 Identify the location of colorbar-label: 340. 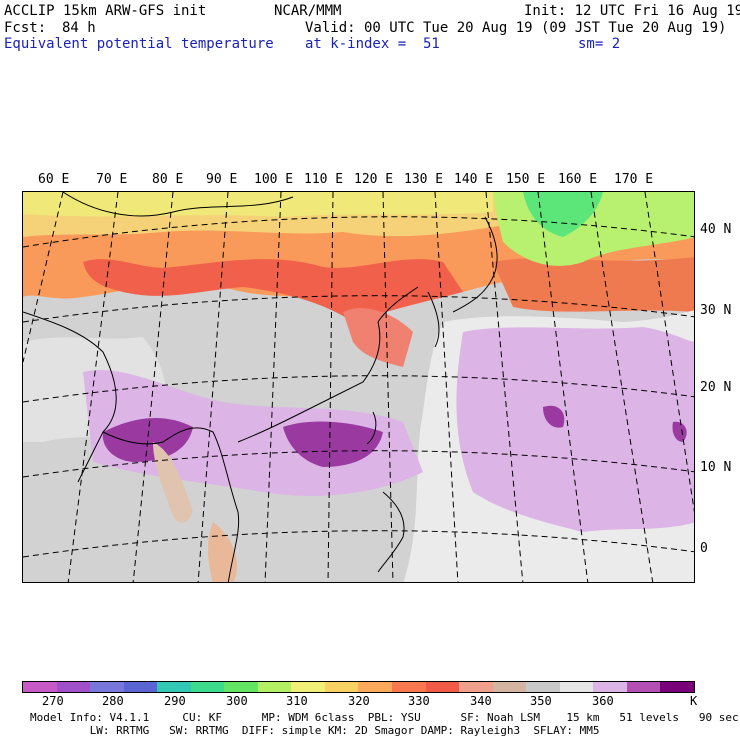
(481, 701).